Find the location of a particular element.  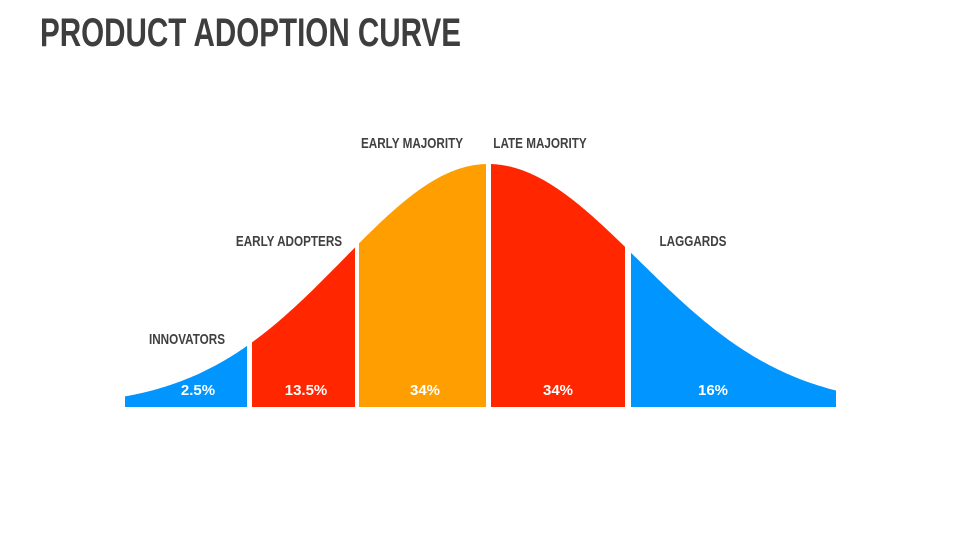

segment-value-laggards: 16% is located at coordinates (713, 390).